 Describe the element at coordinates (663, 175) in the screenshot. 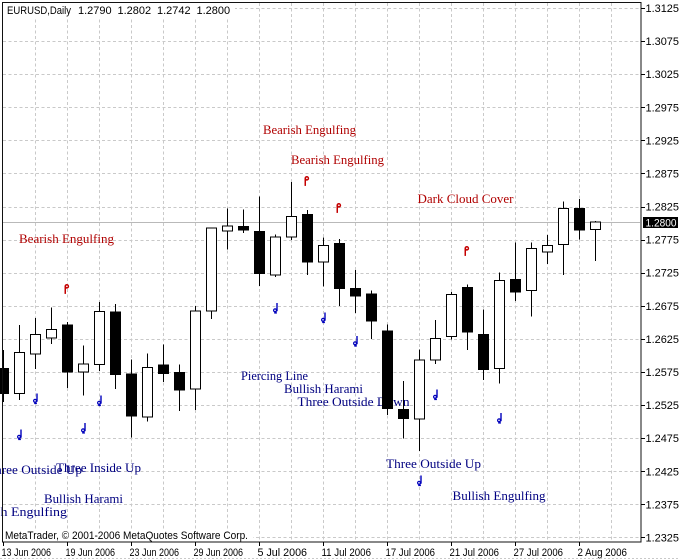

I see `svg-text: 1.2875` at that location.